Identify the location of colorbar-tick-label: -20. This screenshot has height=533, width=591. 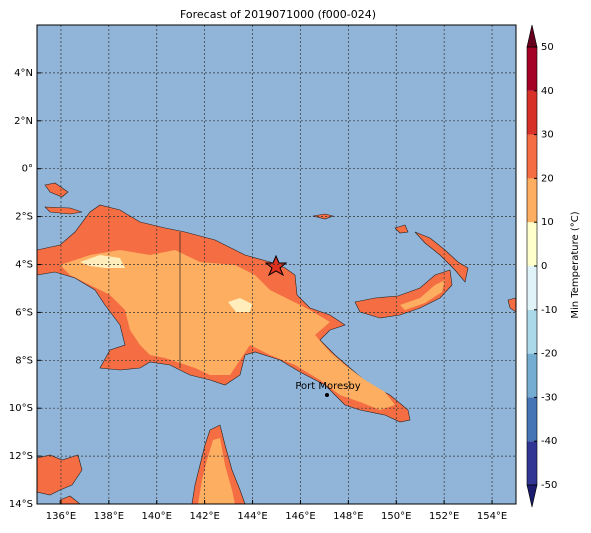
(549, 354).